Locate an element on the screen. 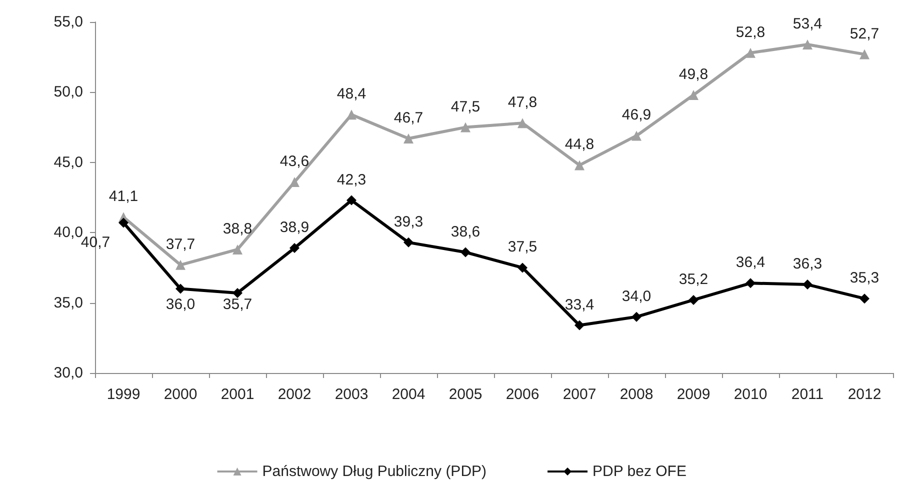  y-tick-label: 45,0 is located at coordinates (68, 162).